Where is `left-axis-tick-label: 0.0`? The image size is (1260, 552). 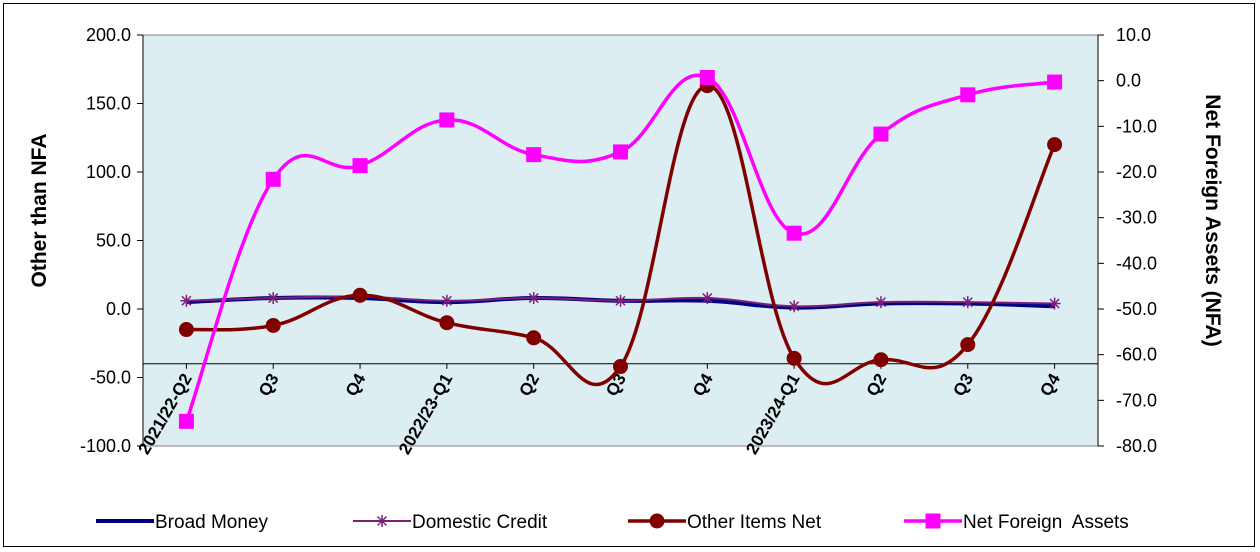
left-axis-tick-label: 0.0 is located at coordinates (118, 309).